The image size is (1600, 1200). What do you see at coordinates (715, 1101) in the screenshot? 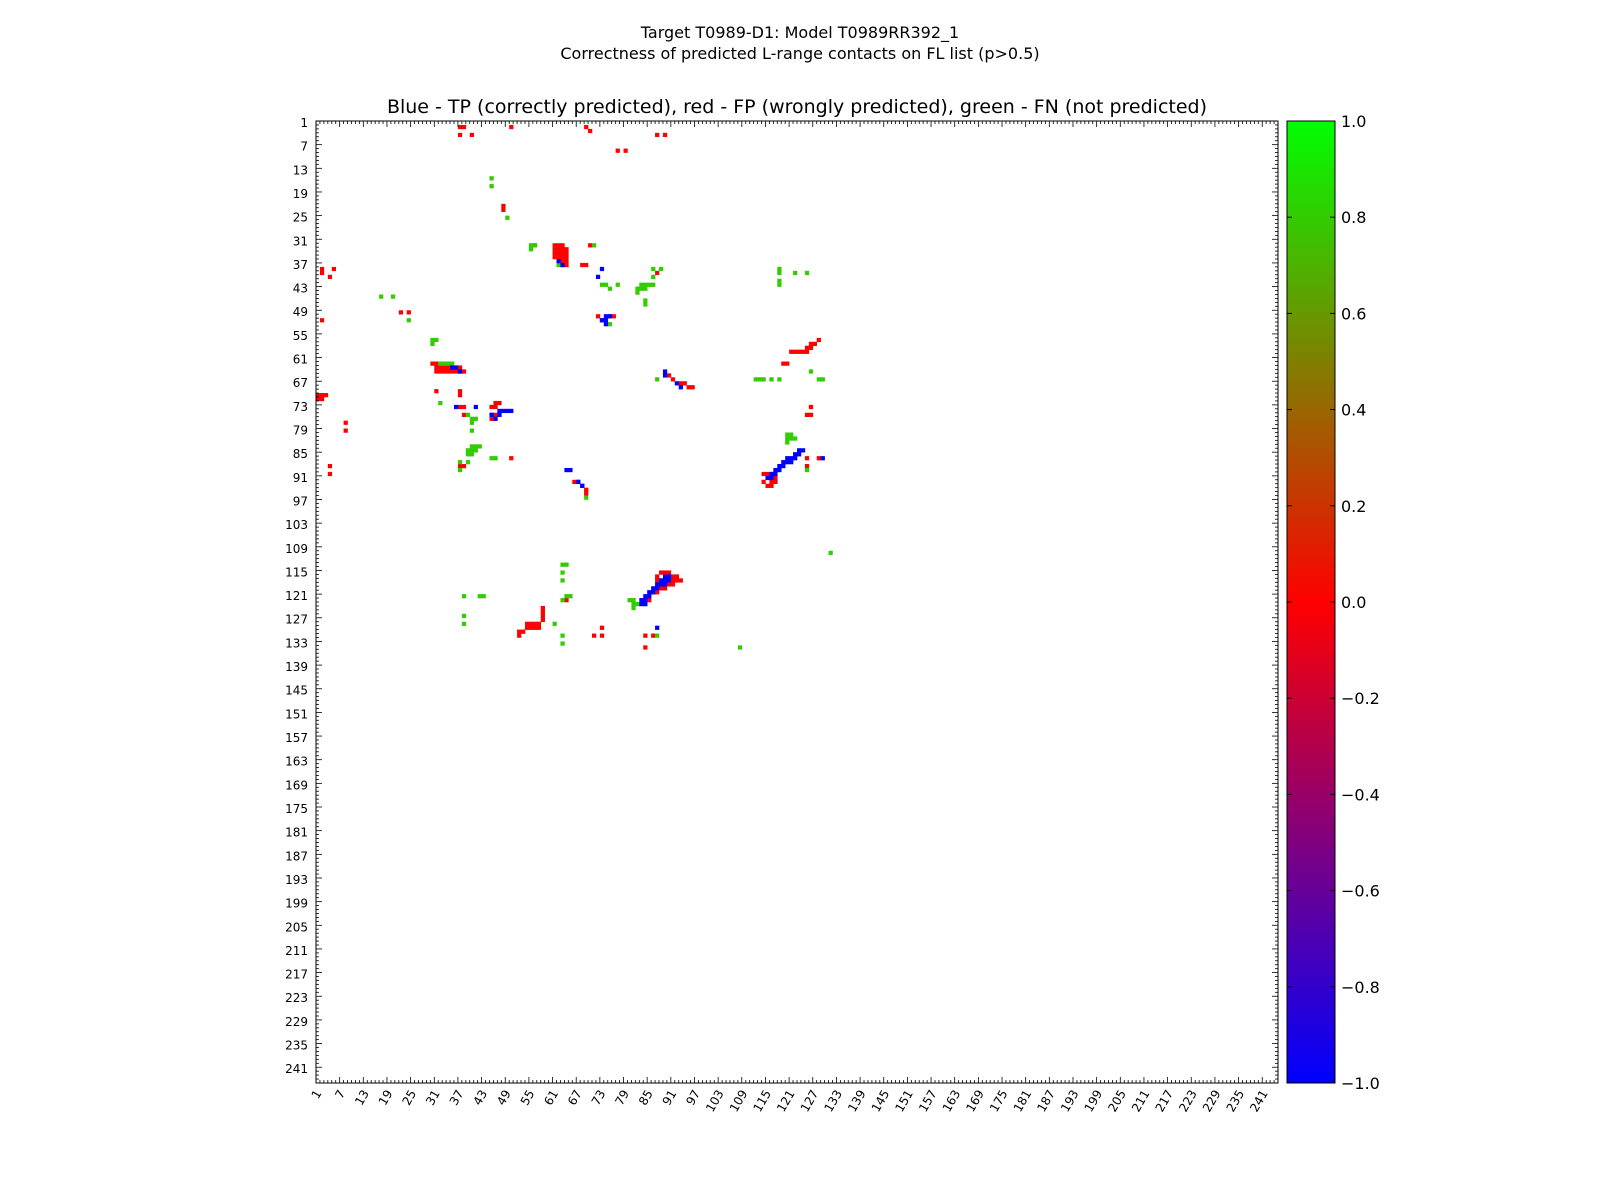
I see `x-tick-label: 103` at bounding box center [715, 1101].